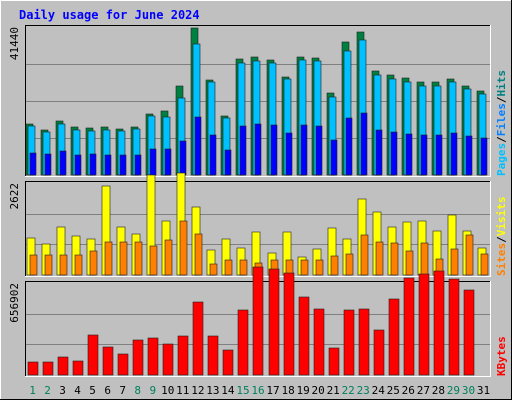 This screenshot has height=400, width=512. I want to click on panel-visits-ymax-label: 2622, so click(14, 196).